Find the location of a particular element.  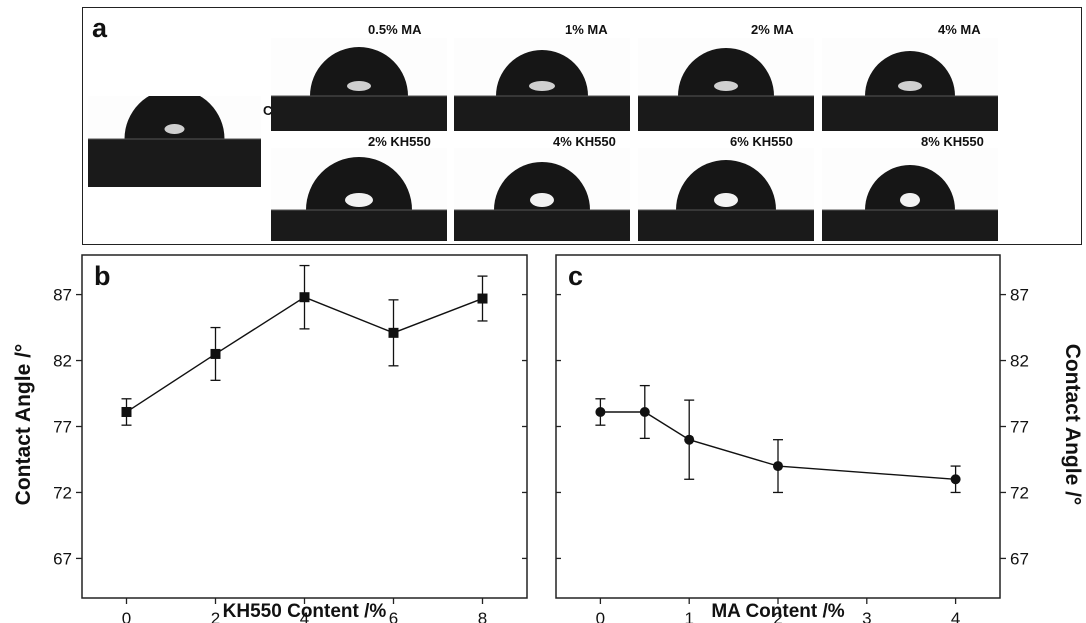

kh-label-2: 4% KH550 is located at coordinates (584, 141).